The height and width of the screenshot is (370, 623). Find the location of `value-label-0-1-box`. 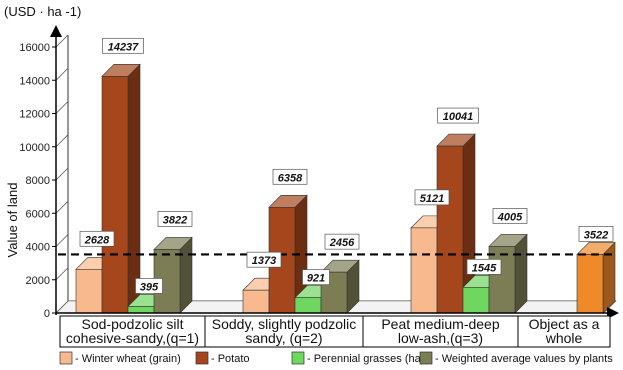

value-label-0-1-box is located at coordinates (123, 45).